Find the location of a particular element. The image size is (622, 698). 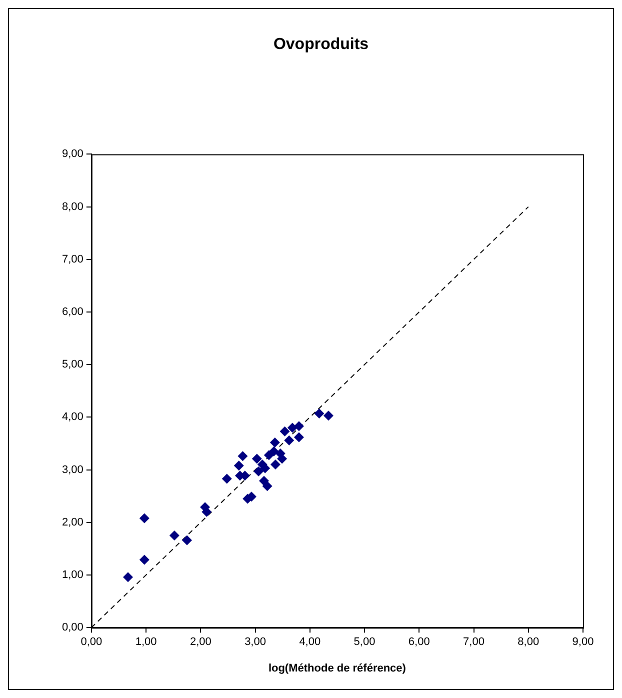

x-tick-label: 2,00 is located at coordinates (201, 642).